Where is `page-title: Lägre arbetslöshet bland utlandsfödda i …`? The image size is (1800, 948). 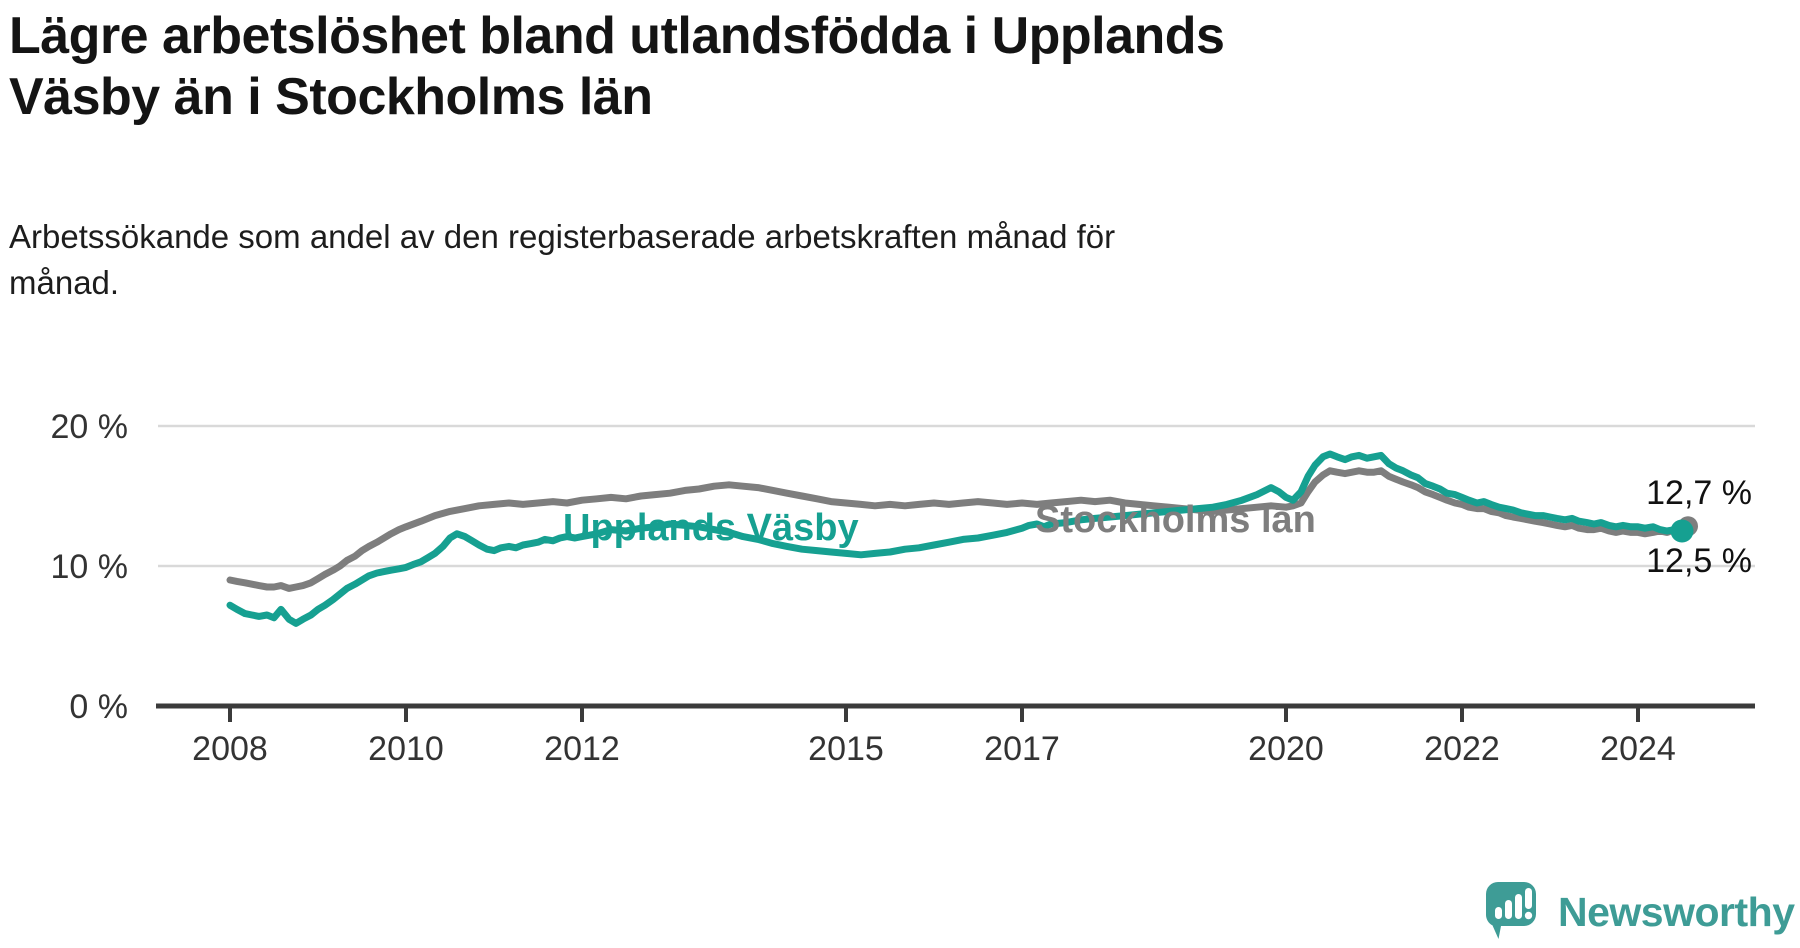
page-title: Lägre arbetslöshet bland utlandsfödda i … is located at coordinates (617, 67).